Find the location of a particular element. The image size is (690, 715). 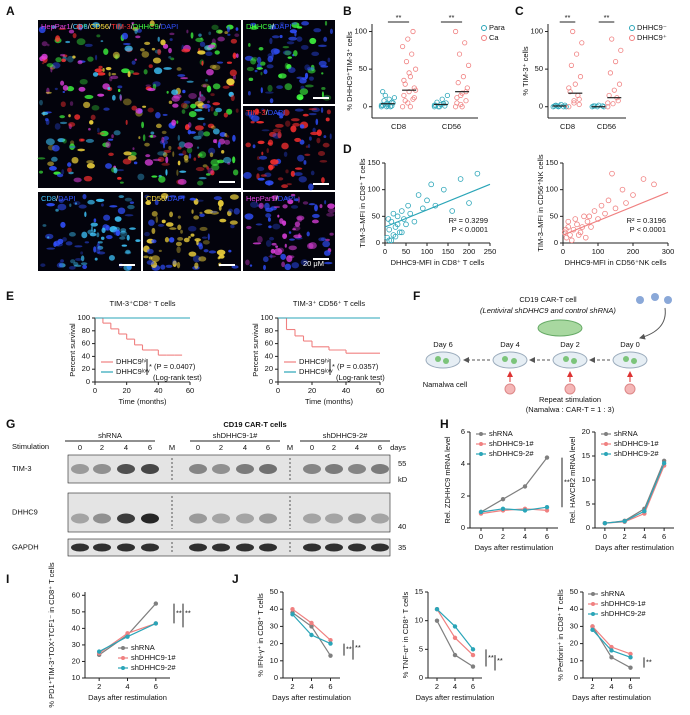

y-axis-label: % Perforin⁺ in CD8⁺ T cells is located at coordinates (560, 635).